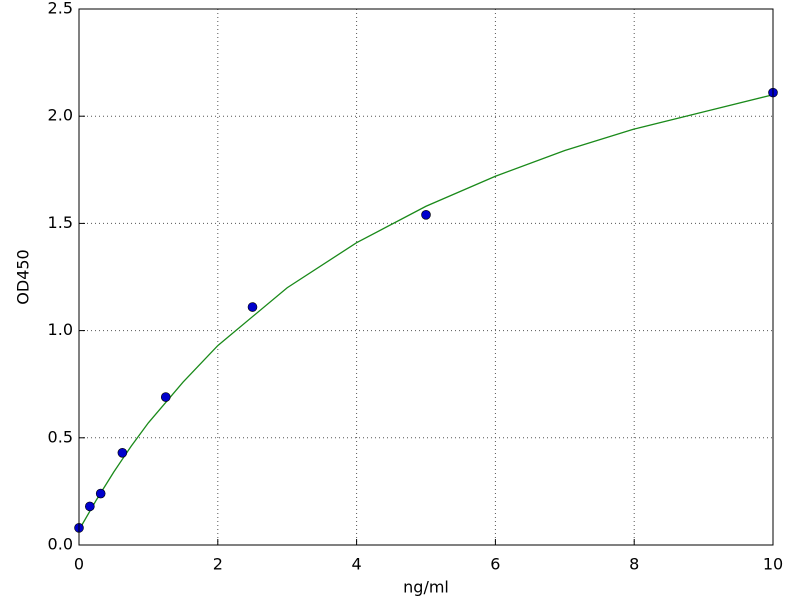  I want to click on x-tick-label: 4, so click(357, 564).